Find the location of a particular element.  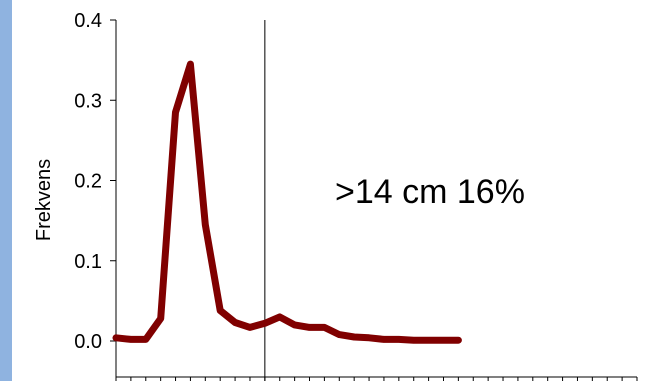

y-tick-label: 0.3 is located at coordinates (88, 101).